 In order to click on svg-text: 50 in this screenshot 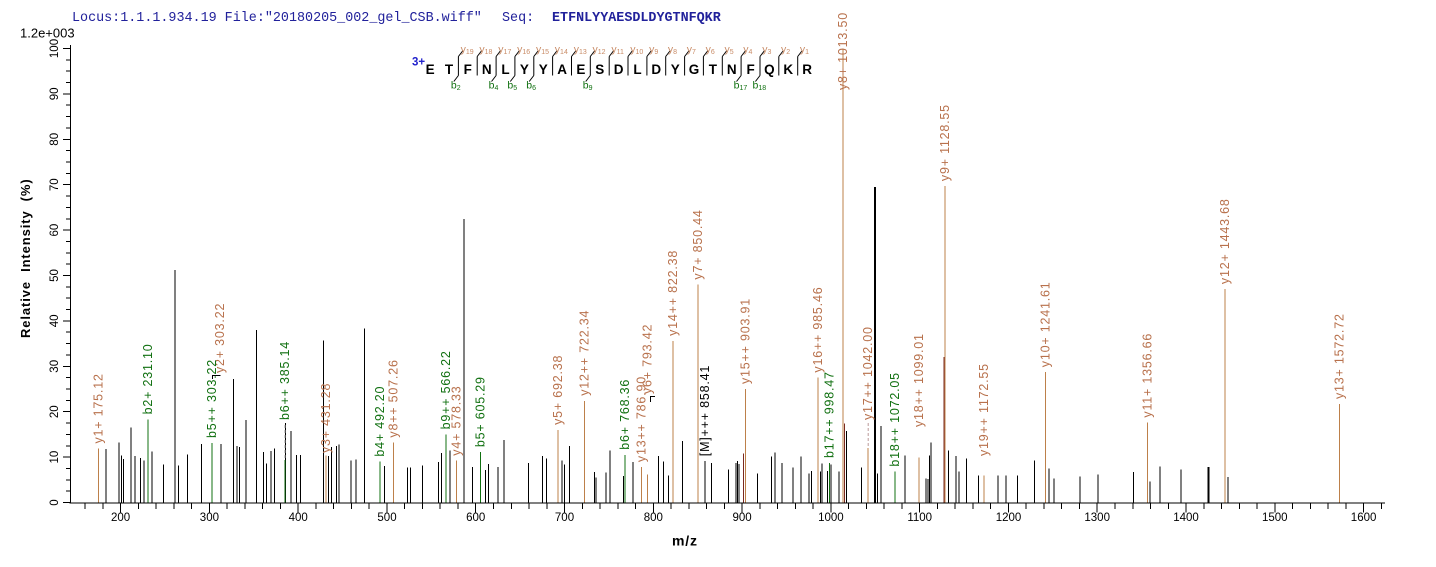, I will do `click(55, 275)`.